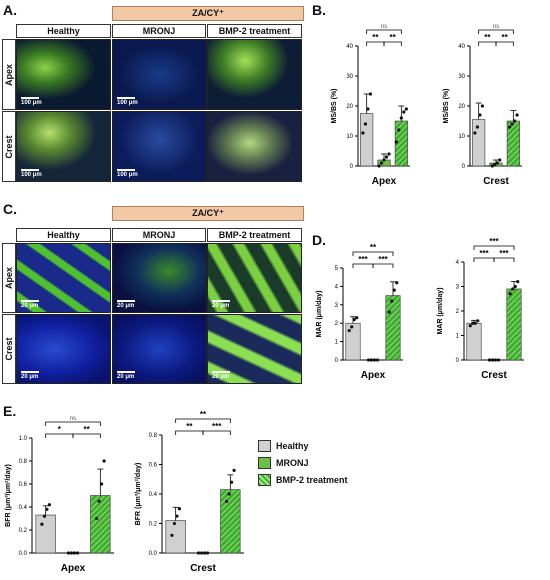 Image resolution: width=550 pixels, height=580 pixels. I want to click on panel-c-col-mronj: MRONJ, so click(159, 235).